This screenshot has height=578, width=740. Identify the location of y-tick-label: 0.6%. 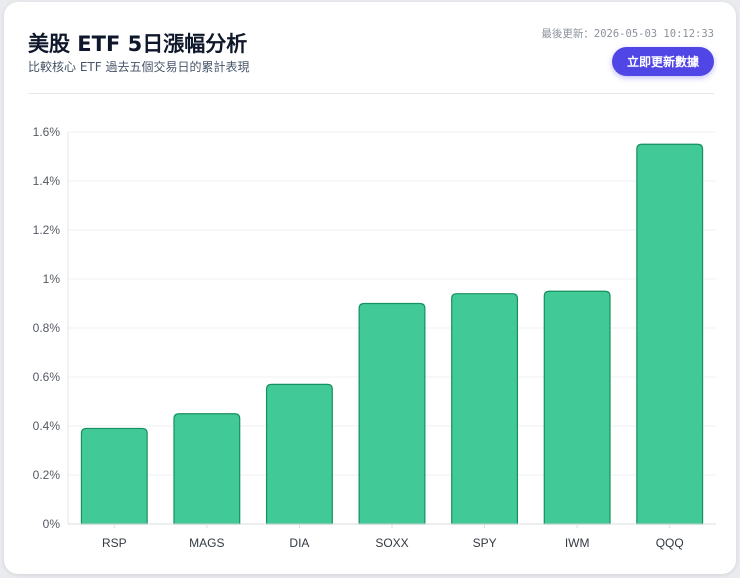
(47, 377).